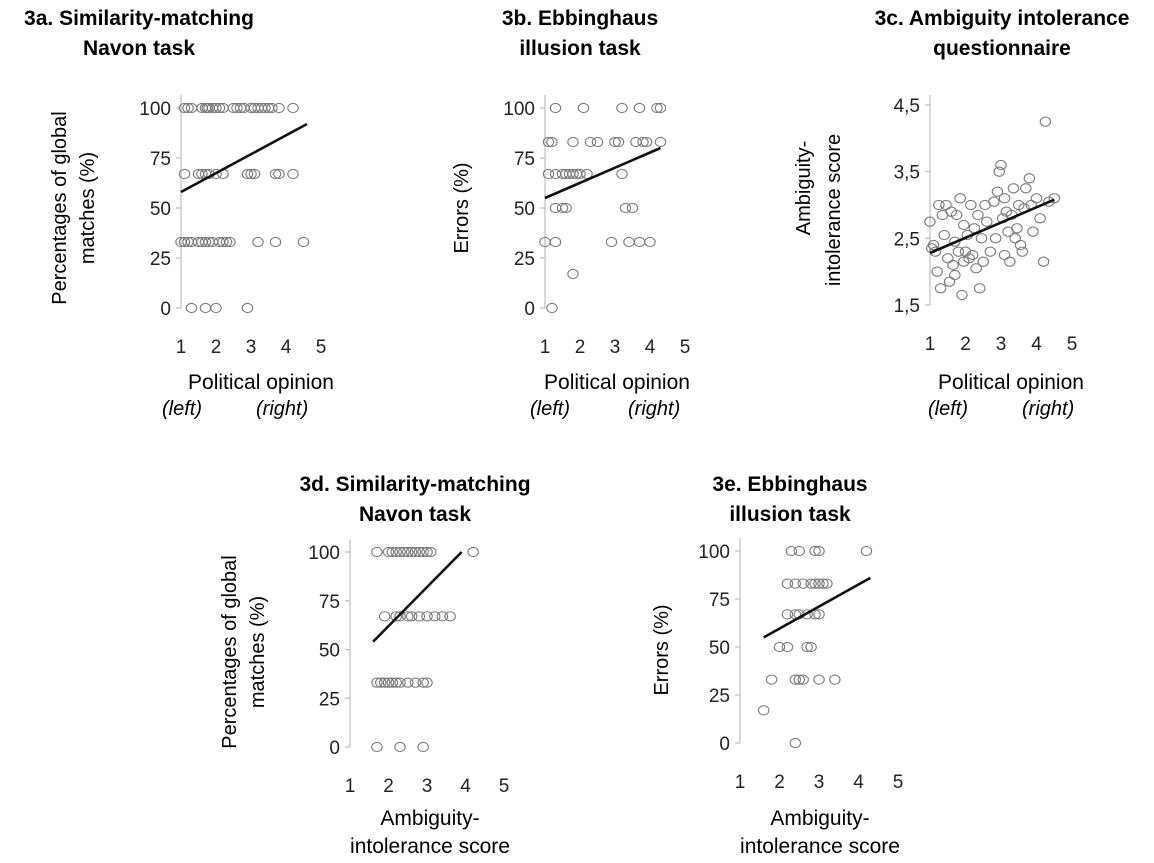 The height and width of the screenshot is (863, 1154). I want to click on panel-3a-y-tick-label: 50, so click(160, 209).